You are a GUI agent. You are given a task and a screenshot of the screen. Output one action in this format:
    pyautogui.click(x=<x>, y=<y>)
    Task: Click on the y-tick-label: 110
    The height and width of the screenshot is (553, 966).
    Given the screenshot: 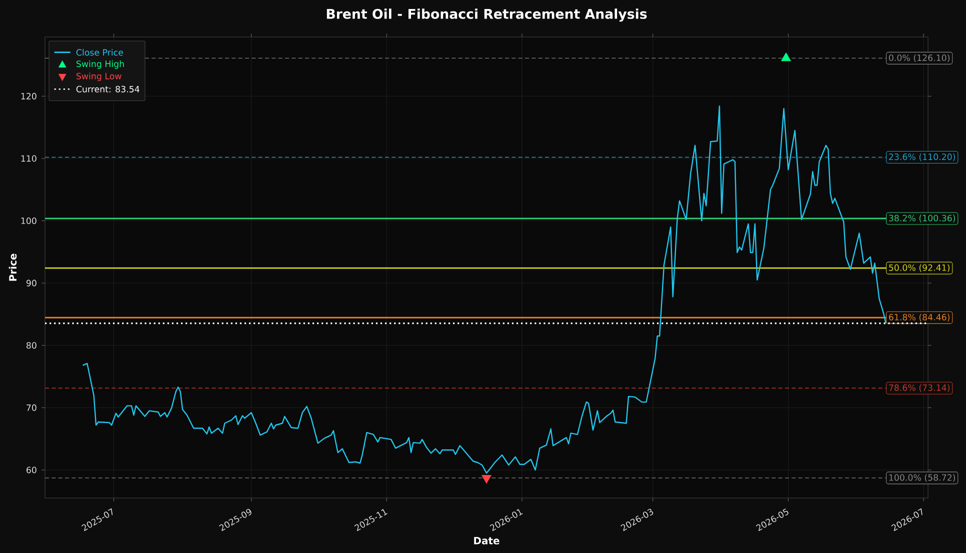 What is the action you would take?
    pyautogui.click(x=28, y=158)
    